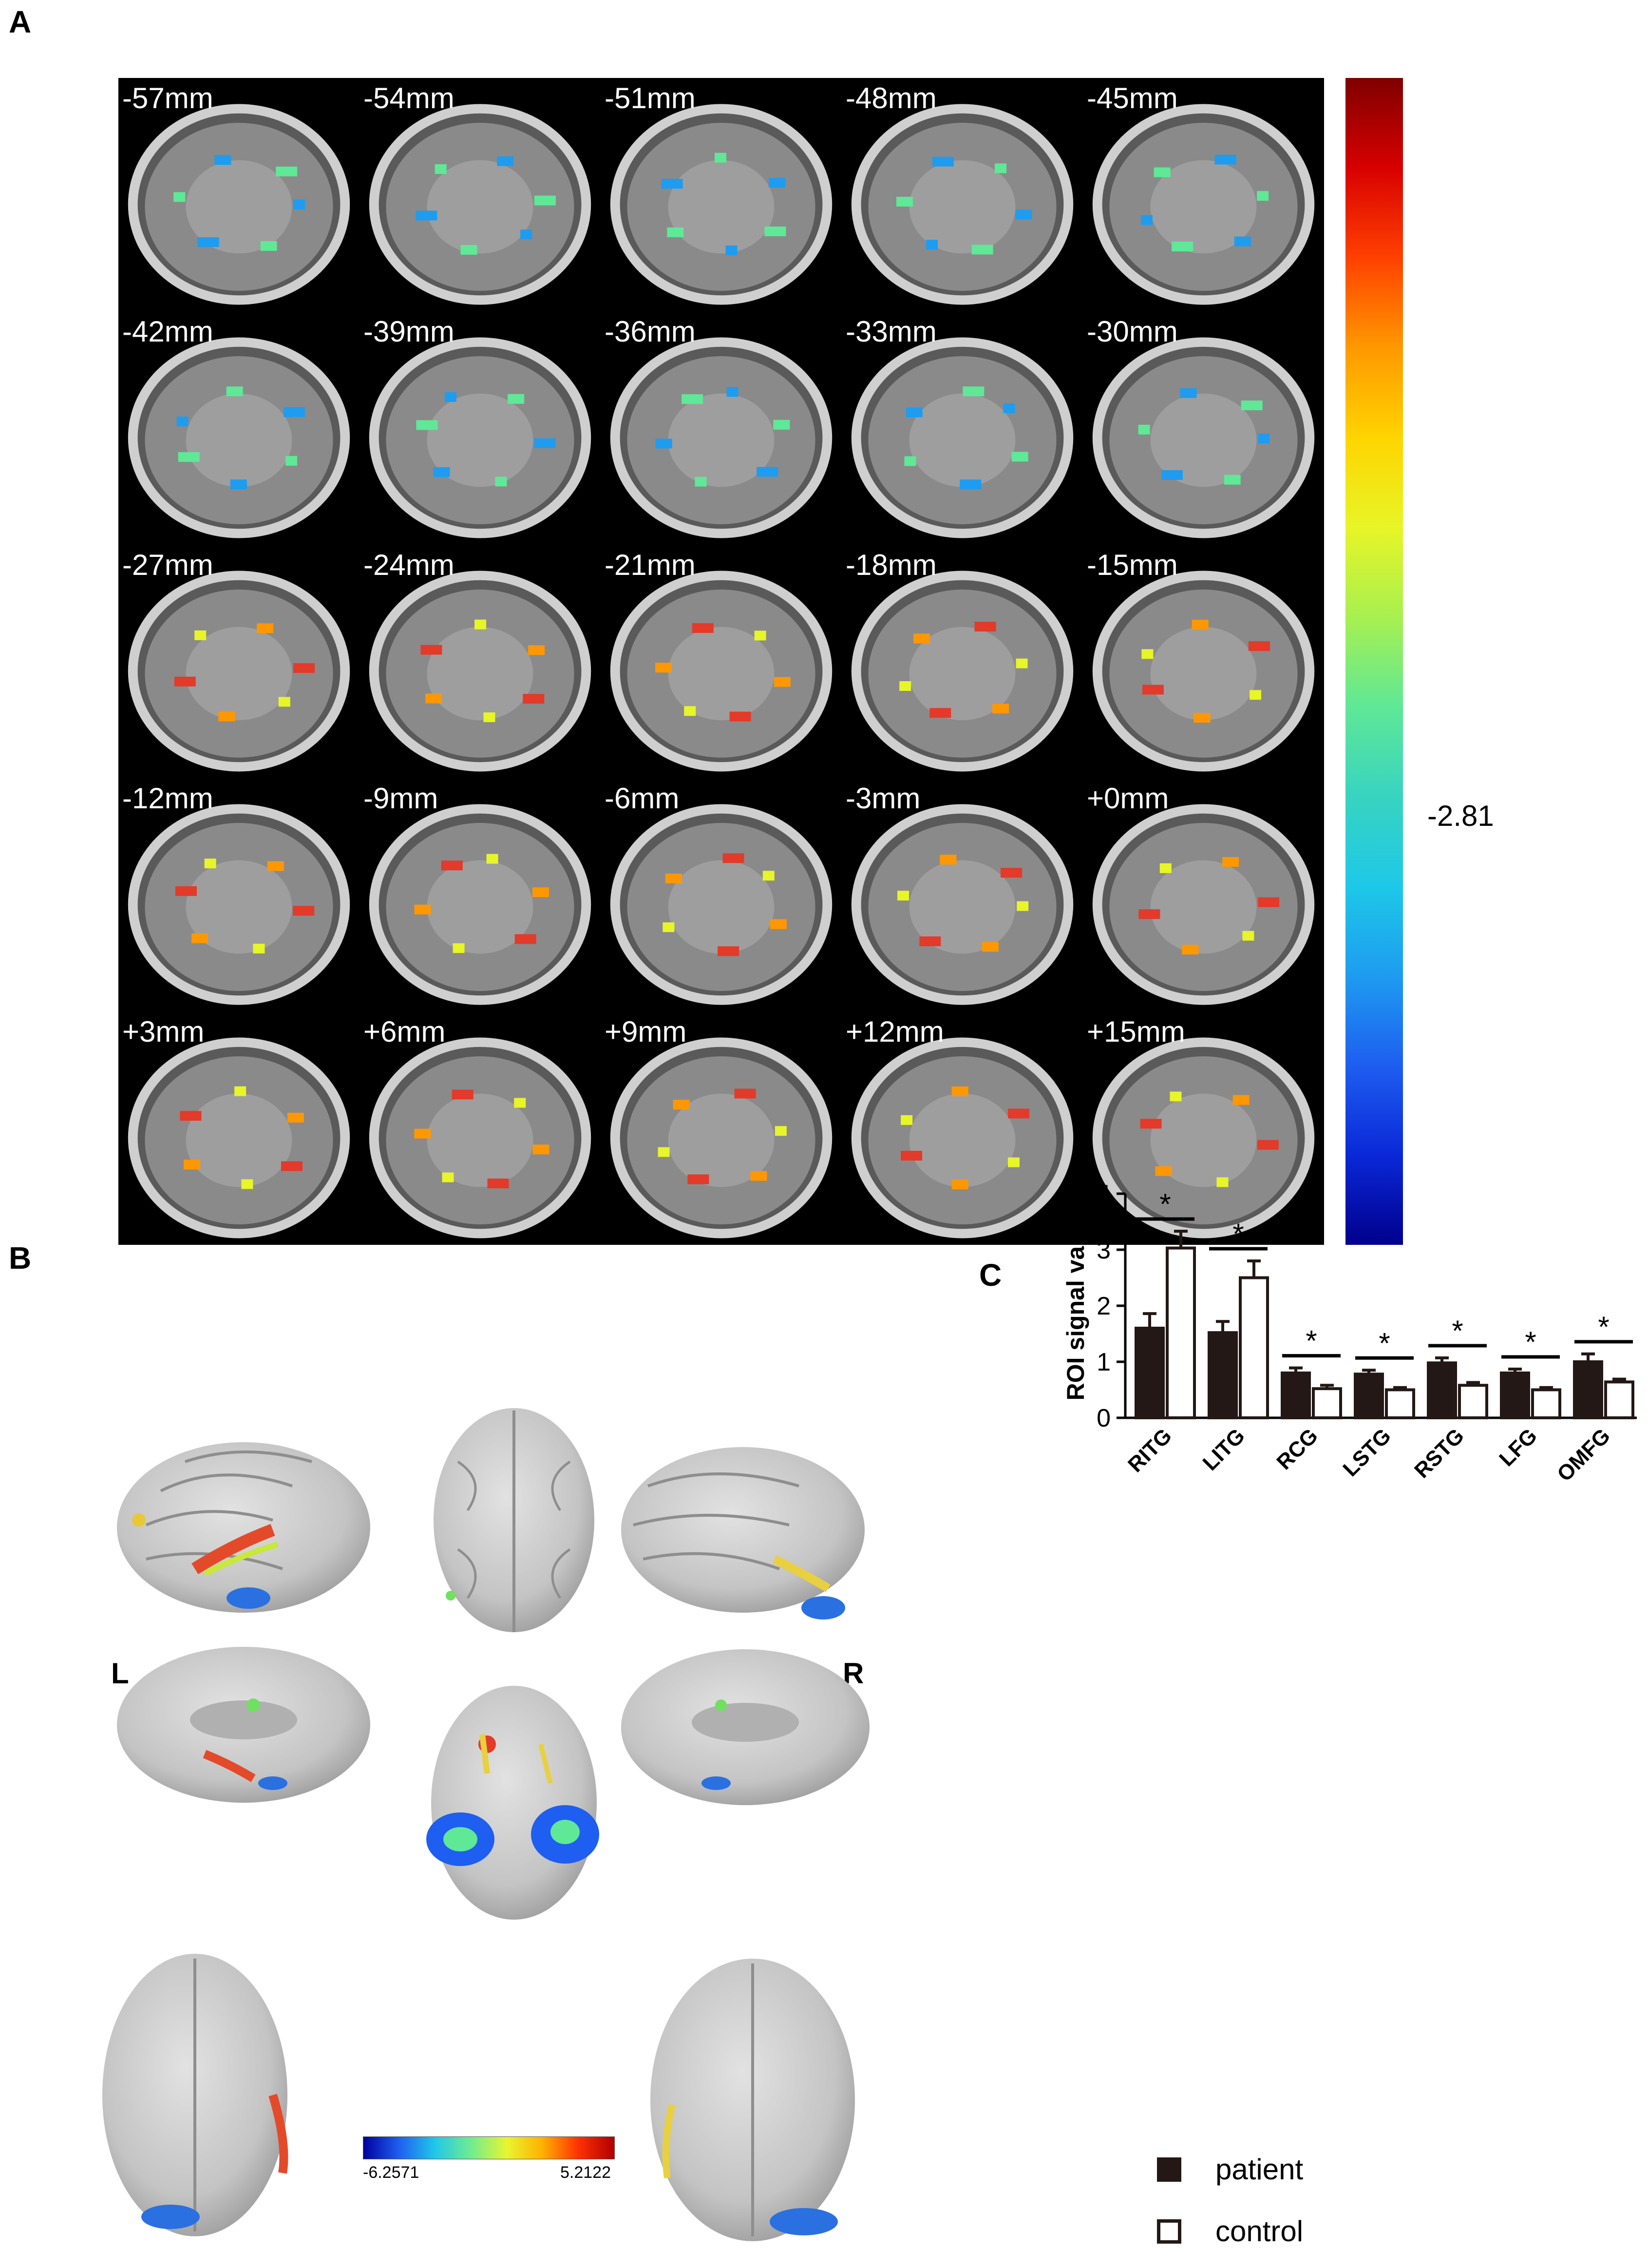  I want to click on slice-18: -6mm, so click(719, 893).